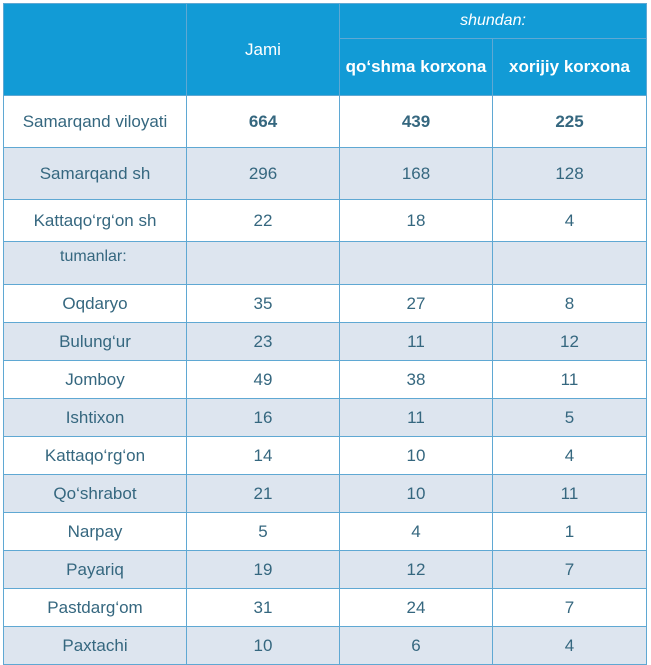  I want to click on row-name: Paxtachi, so click(95, 645).